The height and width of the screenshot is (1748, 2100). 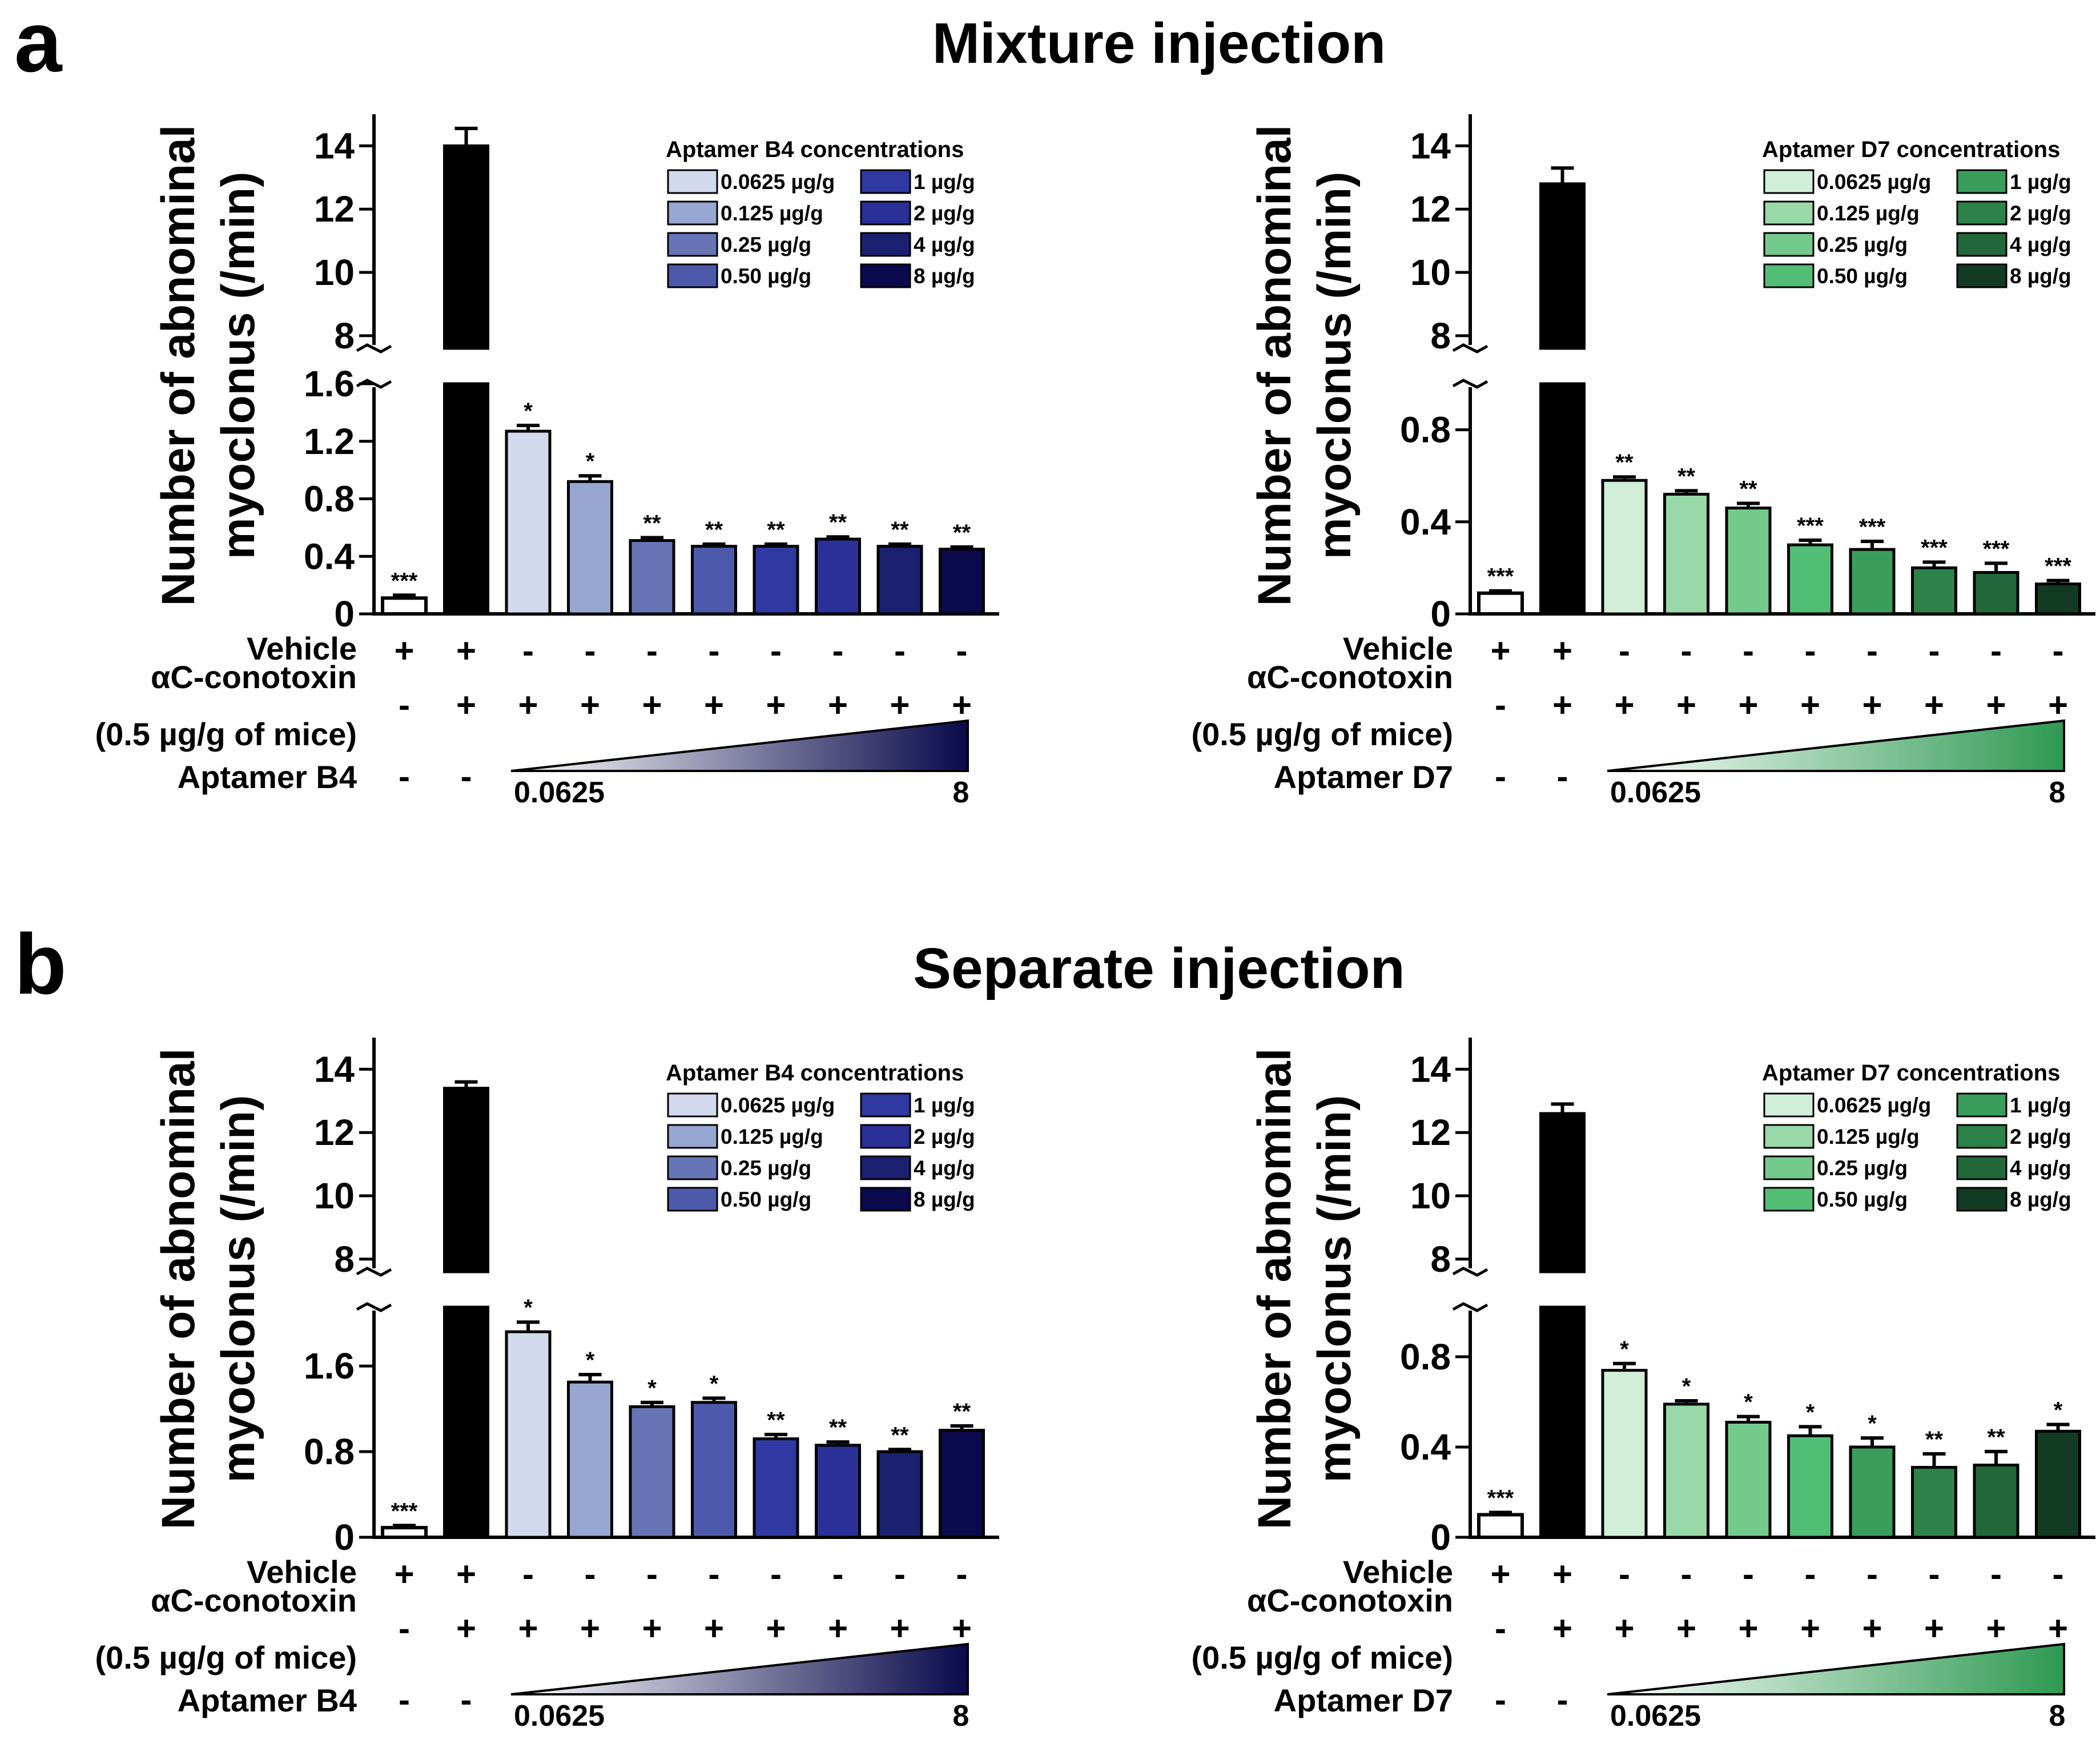 What do you see at coordinates (334, 1069) in the screenshot?
I see `y-tick-label-upper: 14` at bounding box center [334, 1069].